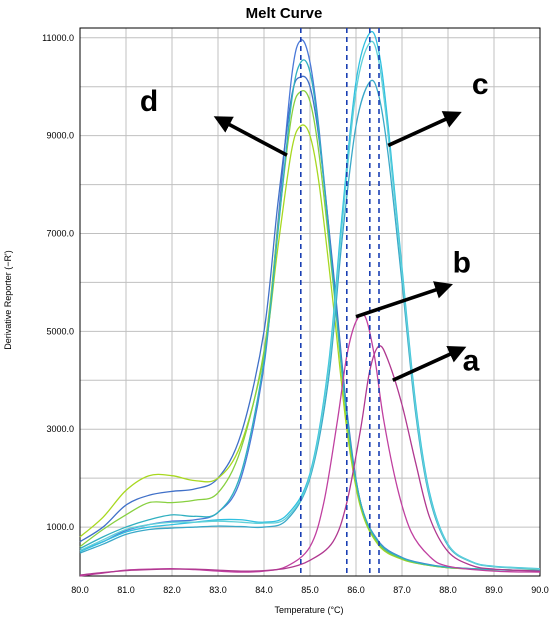  I want to click on x-tick-label: 80.0, so click(80, 590).